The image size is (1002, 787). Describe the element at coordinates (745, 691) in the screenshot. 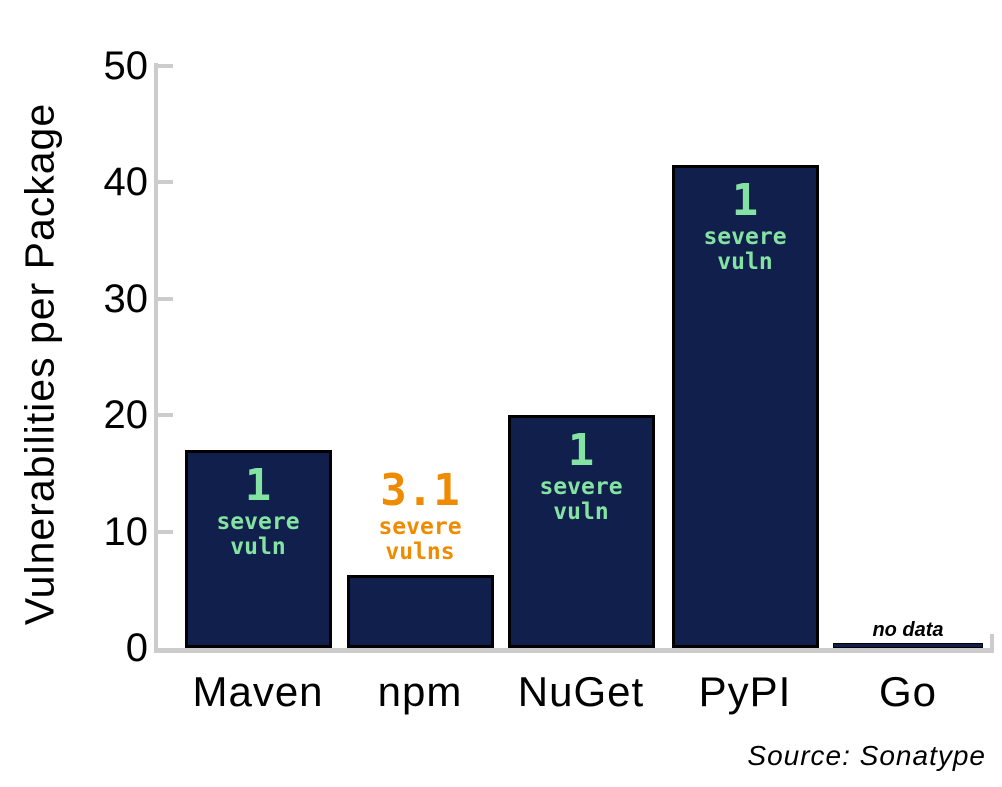

I see `category-label: PyPI` at that location.